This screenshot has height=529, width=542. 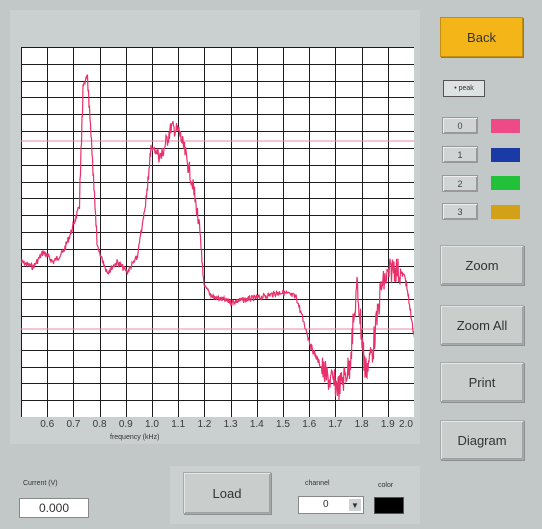 What do you see at coordinates (73, 424) in the screenshot?
I see `x-tick-label: 0.7` at bounding box center [73, 424].